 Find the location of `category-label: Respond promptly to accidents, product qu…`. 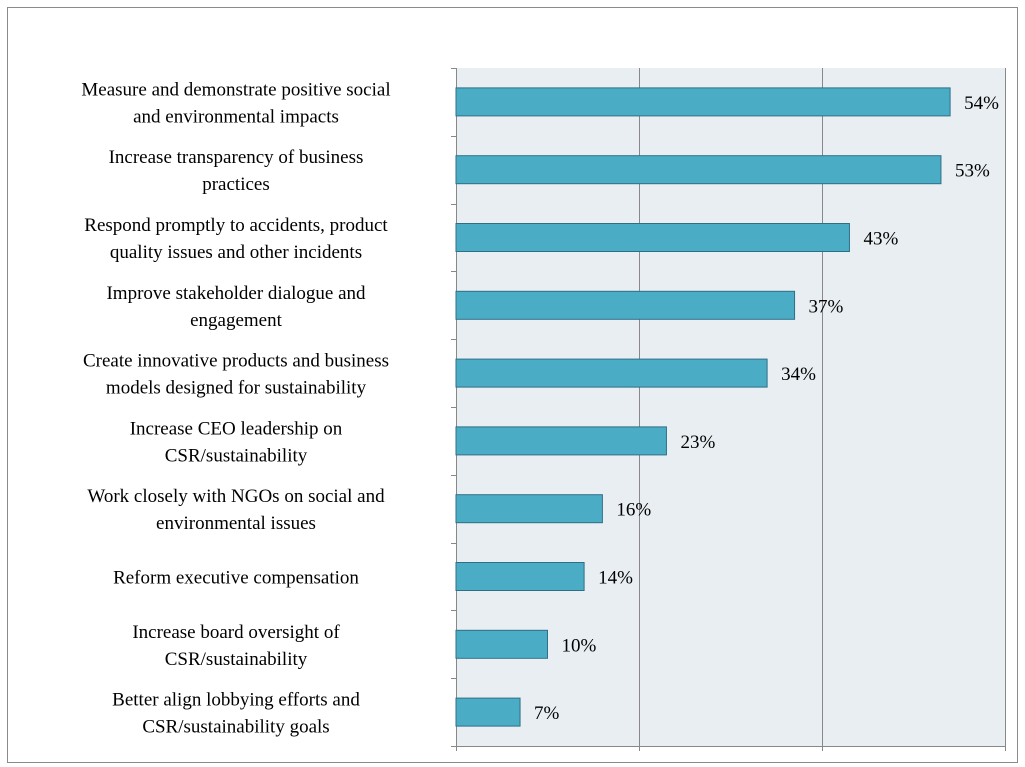

category-label: Respond promptly to accidents, product qu… is located at coordinates (236, 239).